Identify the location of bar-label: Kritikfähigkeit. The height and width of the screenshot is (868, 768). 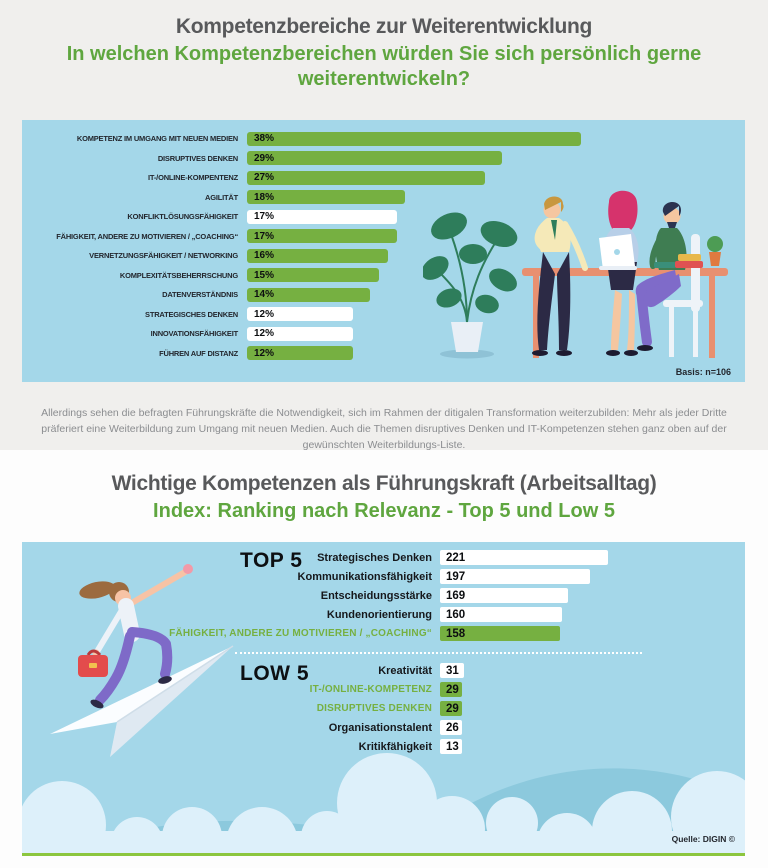
(395, 746).